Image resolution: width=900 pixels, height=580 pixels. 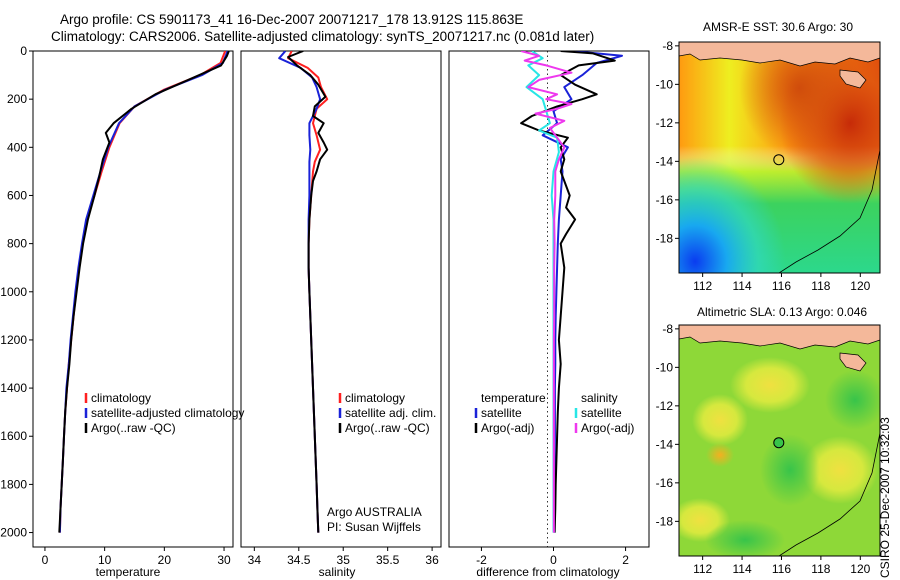 What do you see at coordinates (13, 484) in the screenshot?
I see `y-tick-label: 1800` at bounding box center [13, 484].